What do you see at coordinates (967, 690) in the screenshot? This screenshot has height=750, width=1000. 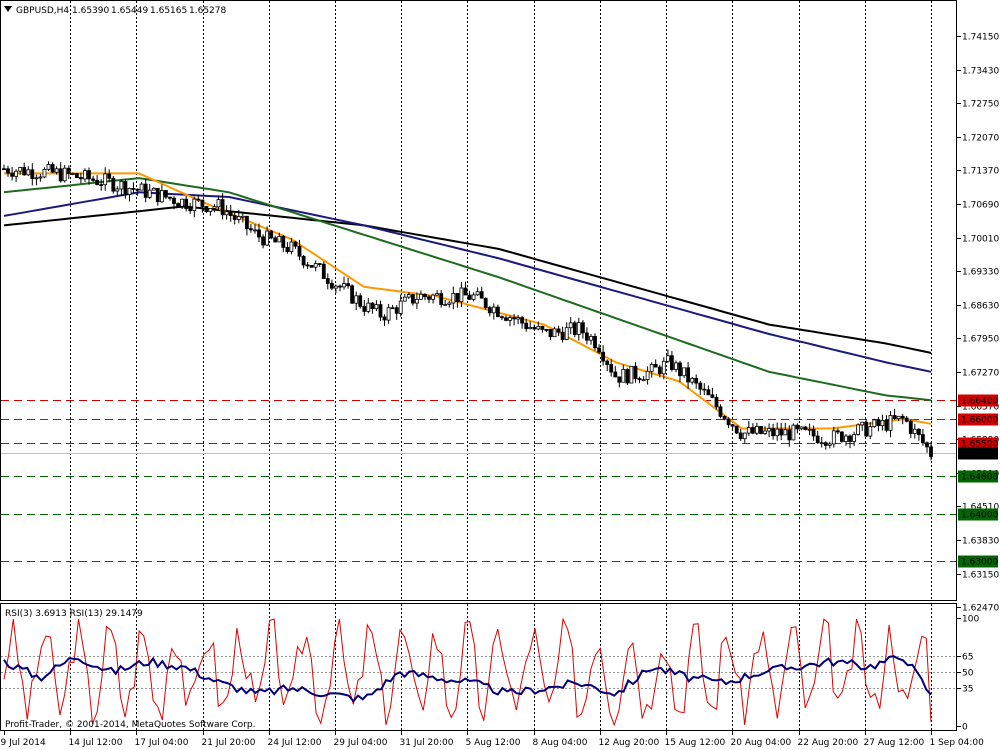 I see `rsi-tick-label: 35` at bounding box center [967, 690].